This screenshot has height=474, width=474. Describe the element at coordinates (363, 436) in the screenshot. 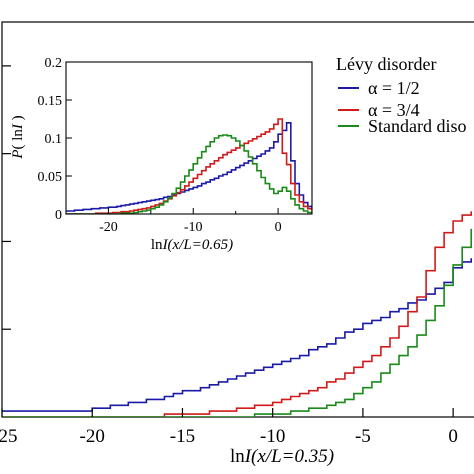

I see `main-x-tick-label: -5` at that location.